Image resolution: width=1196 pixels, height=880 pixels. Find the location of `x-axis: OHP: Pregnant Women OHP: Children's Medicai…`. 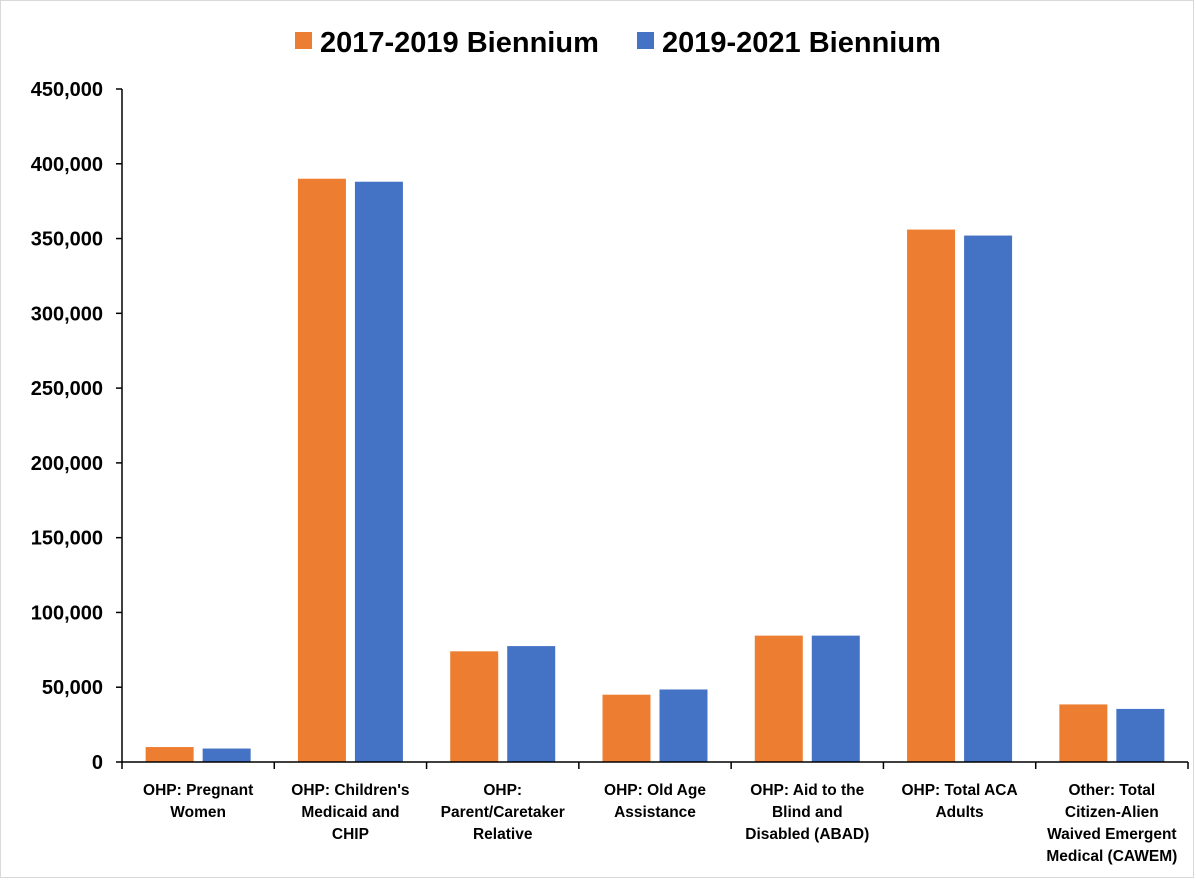

x-axis: OHP: Pregnant Women OHP: Children's Medicai… is located at coordinates (655, 813).